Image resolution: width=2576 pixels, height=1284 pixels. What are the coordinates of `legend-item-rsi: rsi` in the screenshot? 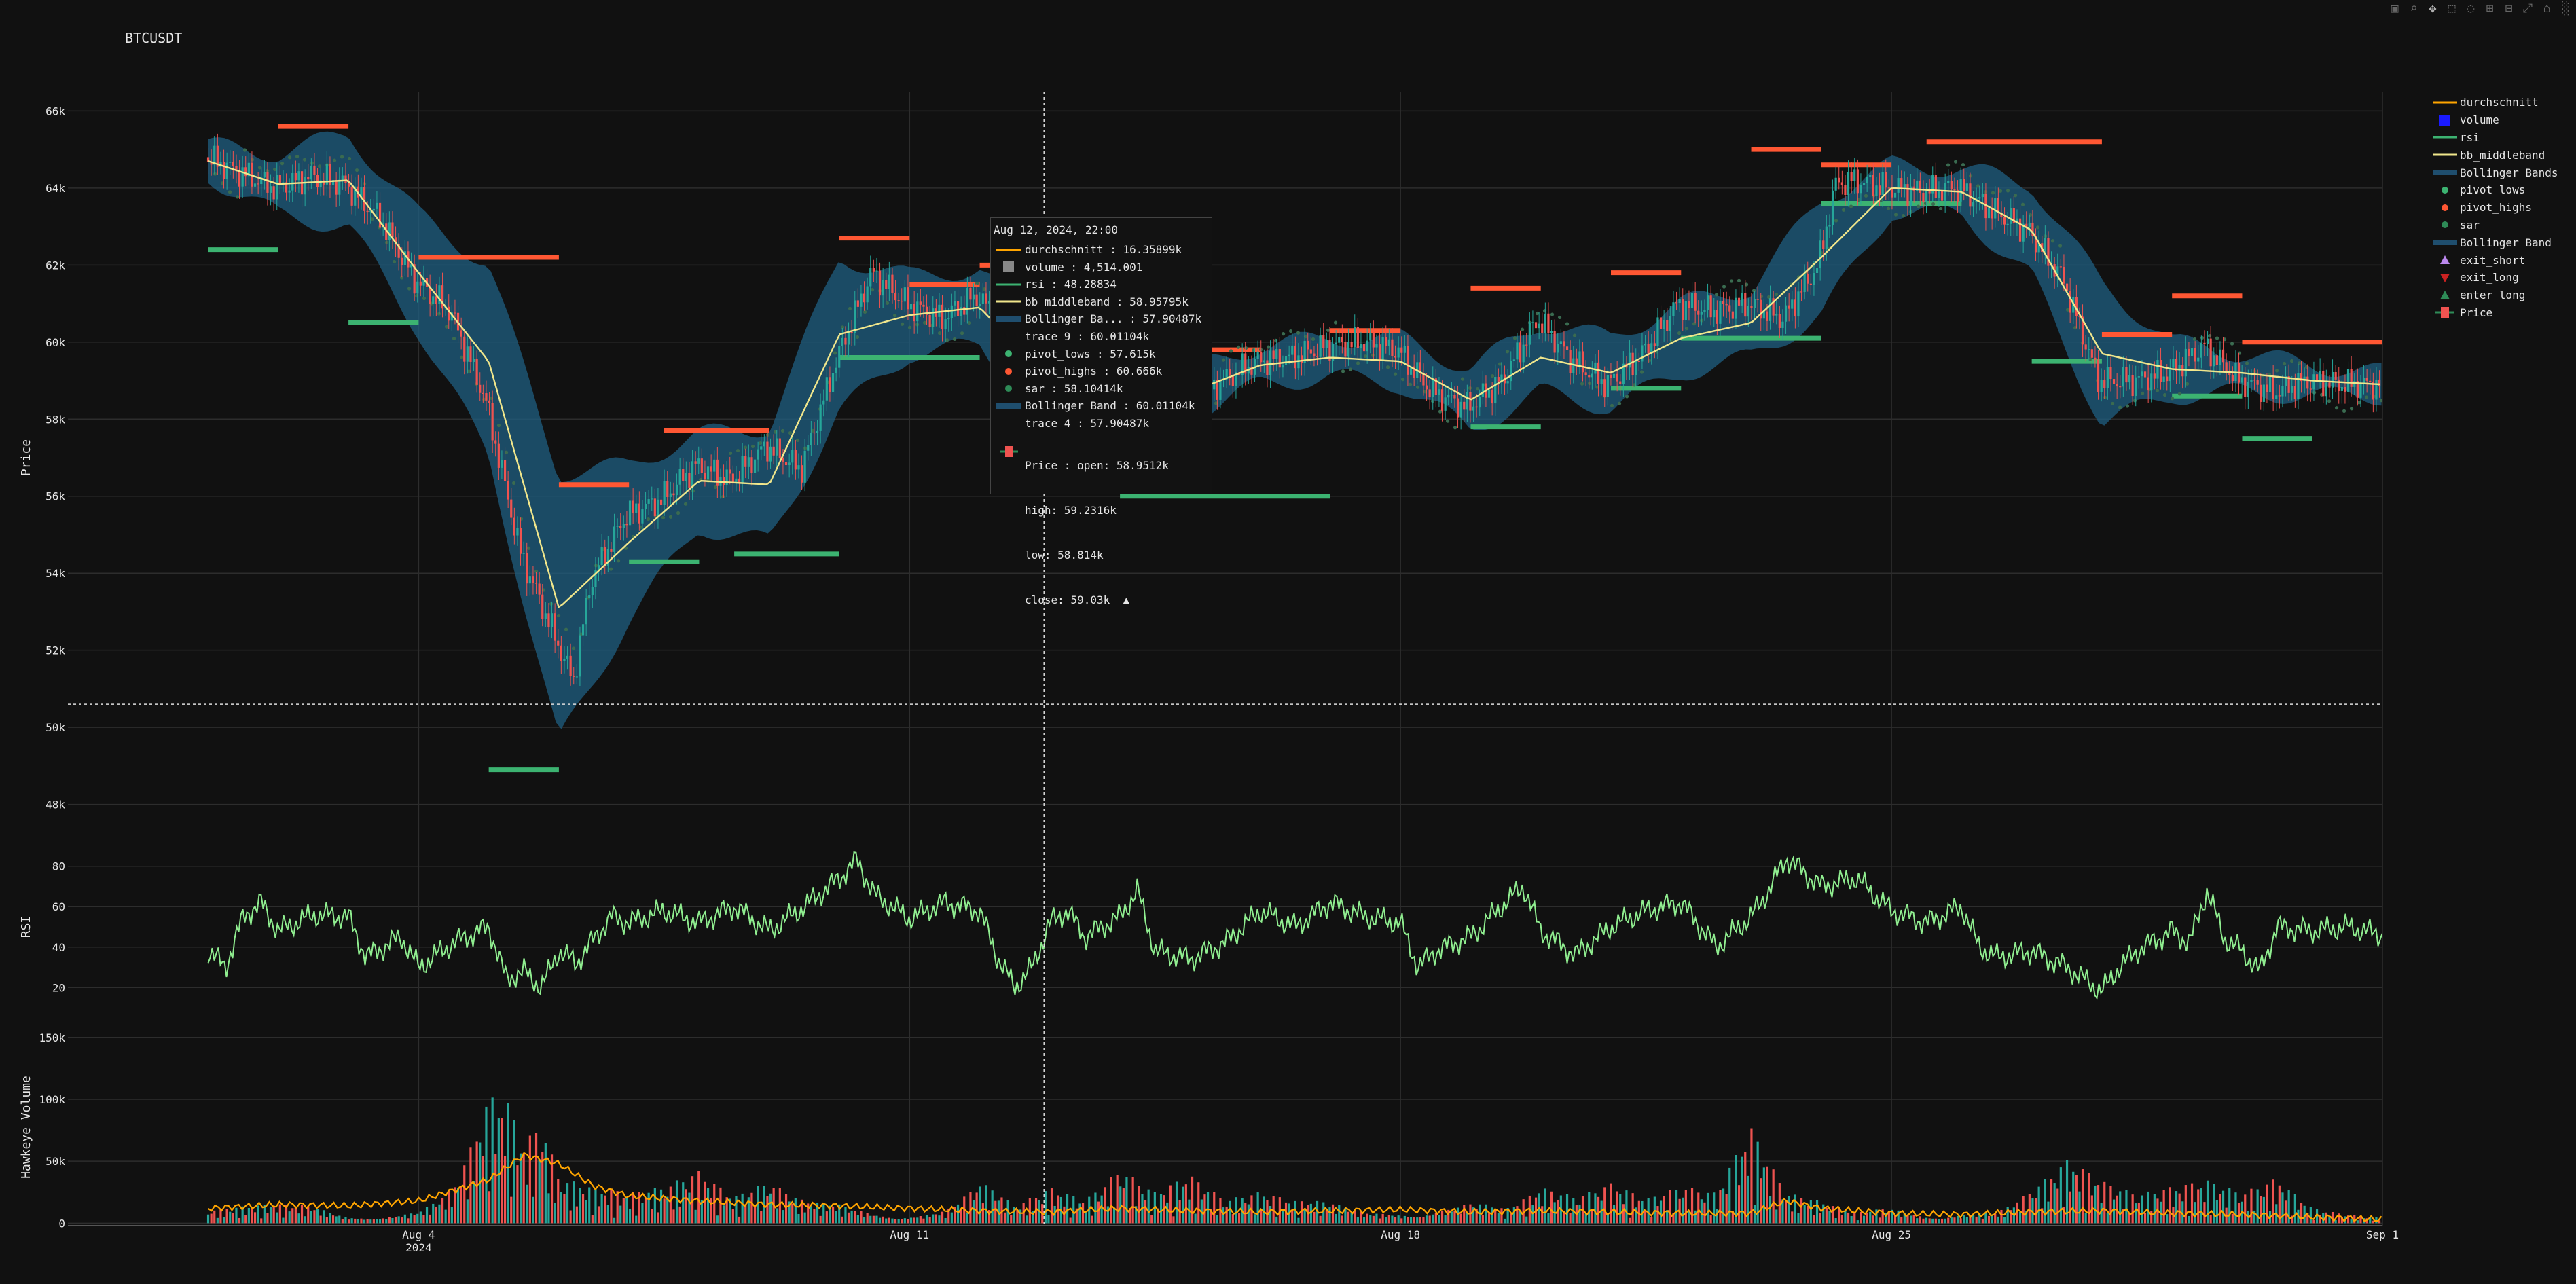 It's located at (2501, 138).